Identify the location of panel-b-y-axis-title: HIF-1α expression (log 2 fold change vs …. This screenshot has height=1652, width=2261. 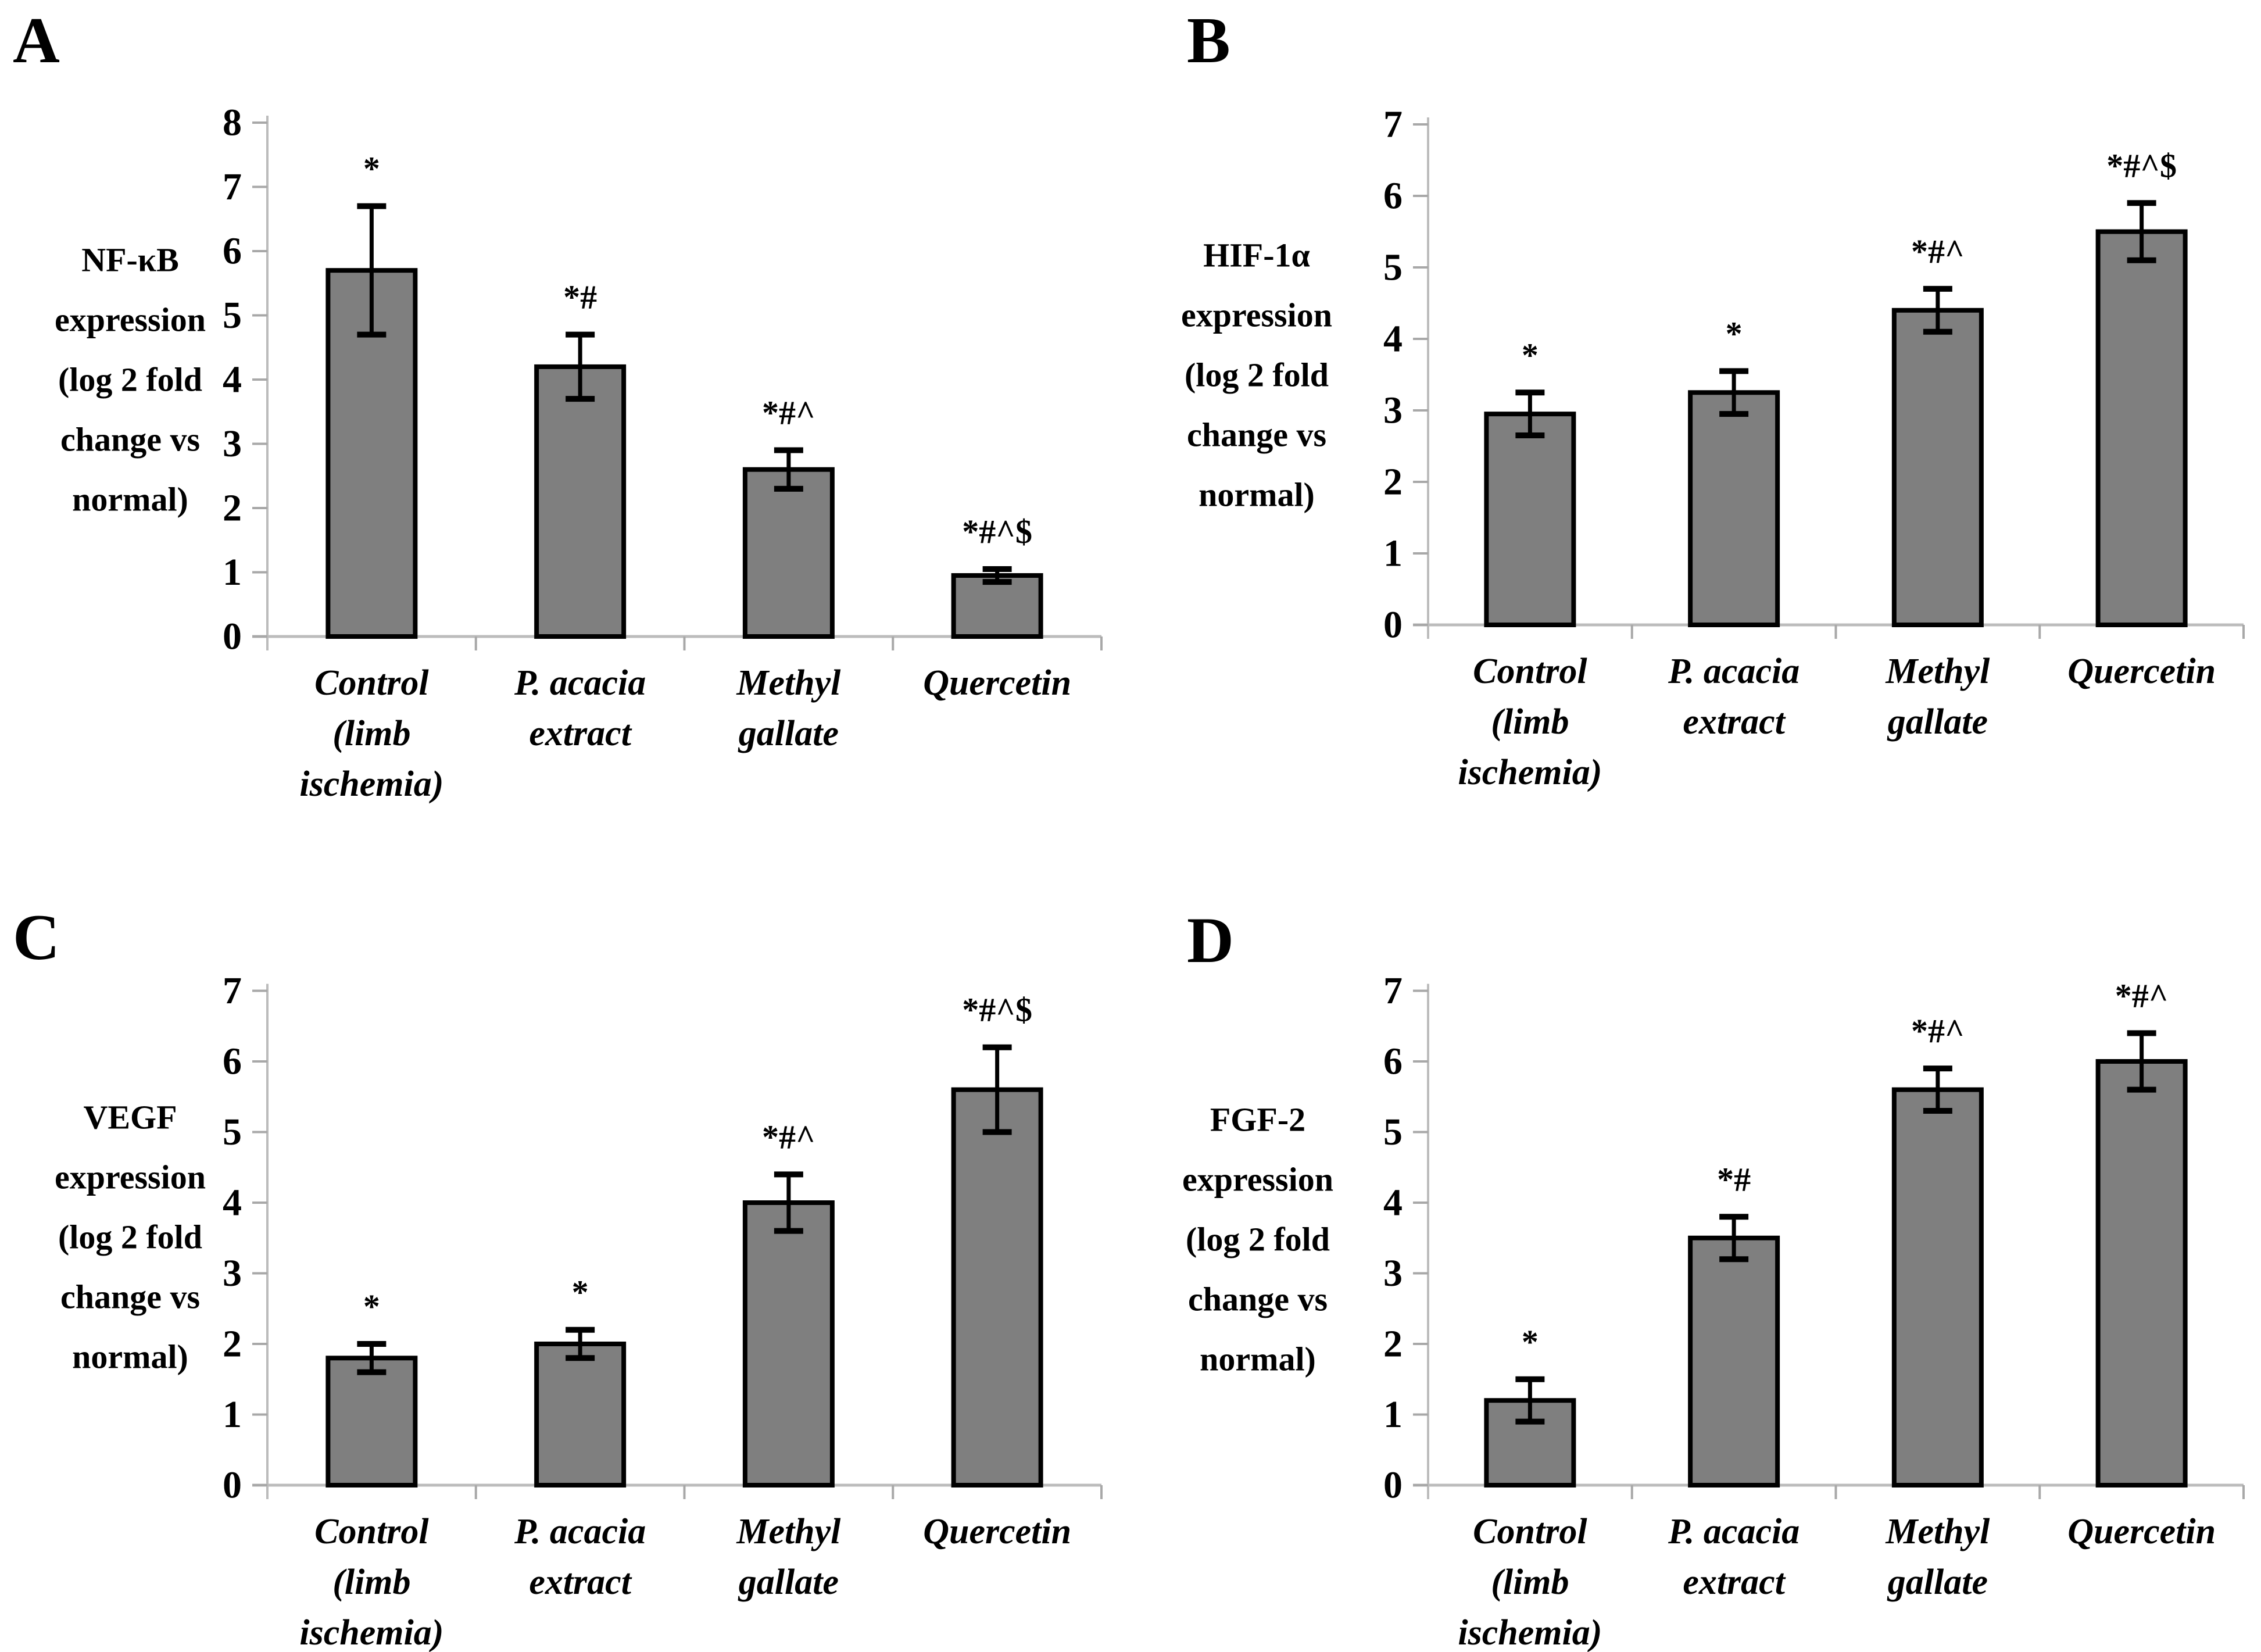
(1256, 375).